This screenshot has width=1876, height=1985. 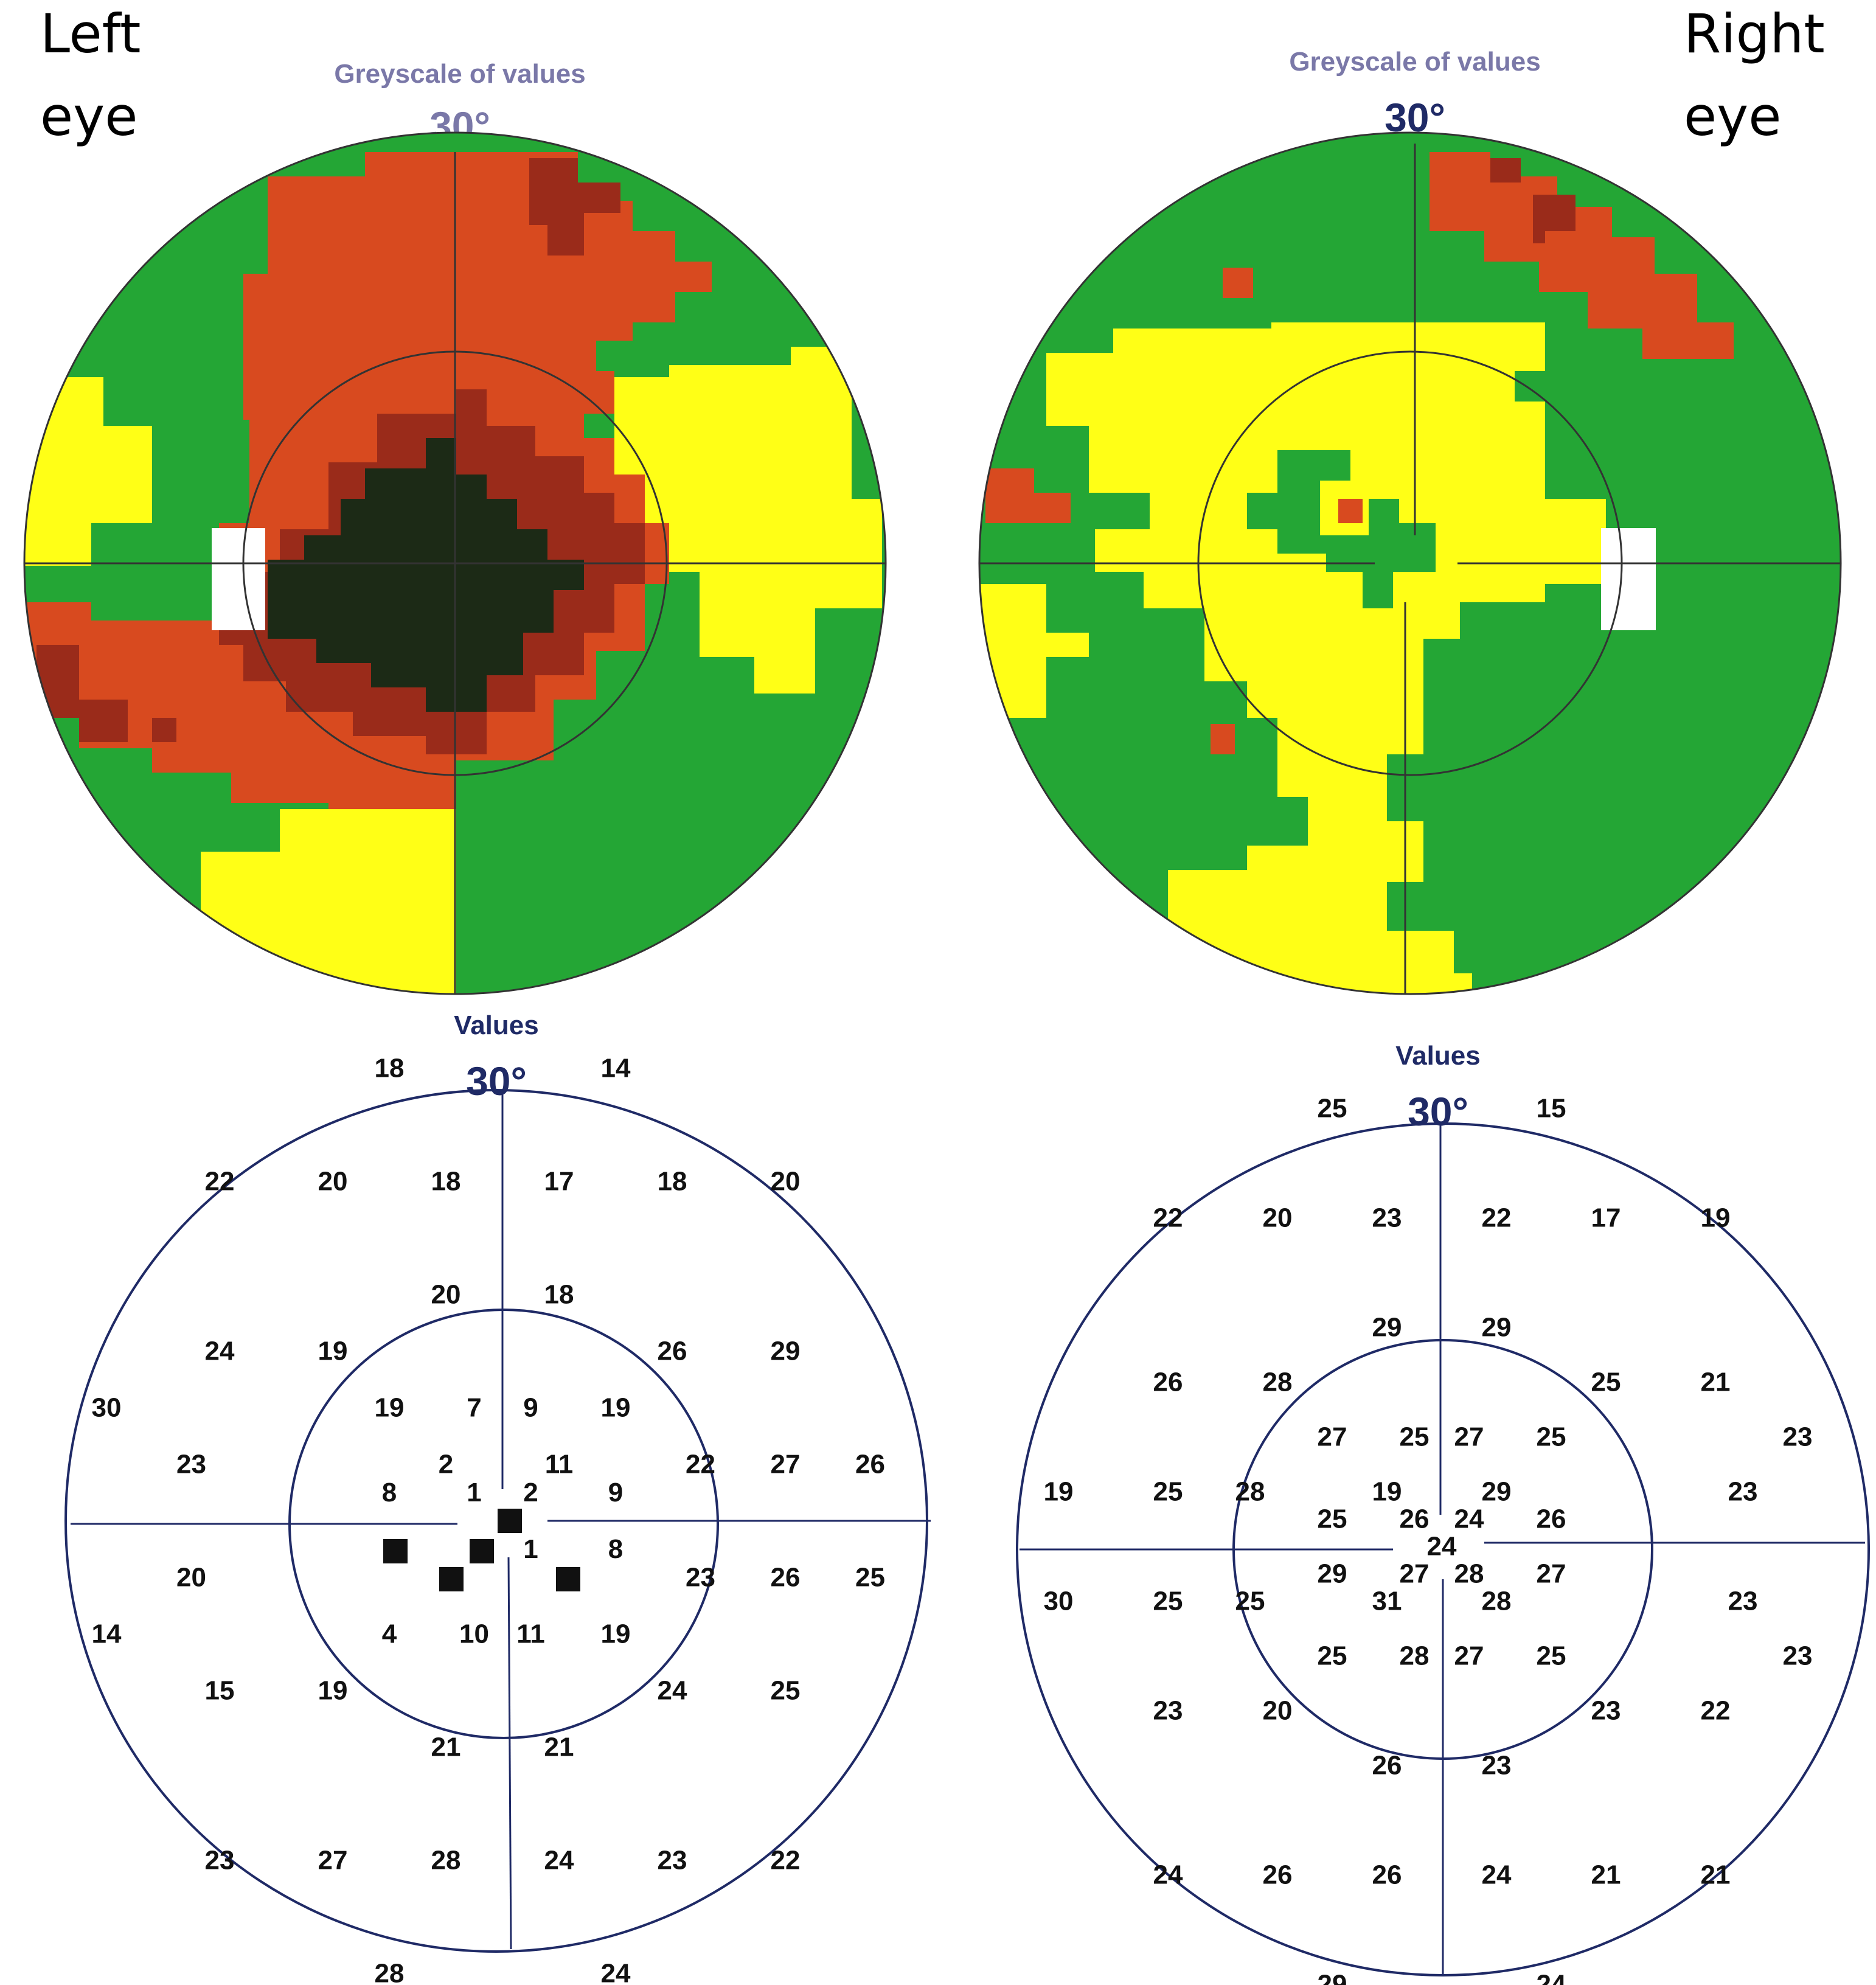 I want to click on left-values-threshold: 1, so click(x=530, y=1549).